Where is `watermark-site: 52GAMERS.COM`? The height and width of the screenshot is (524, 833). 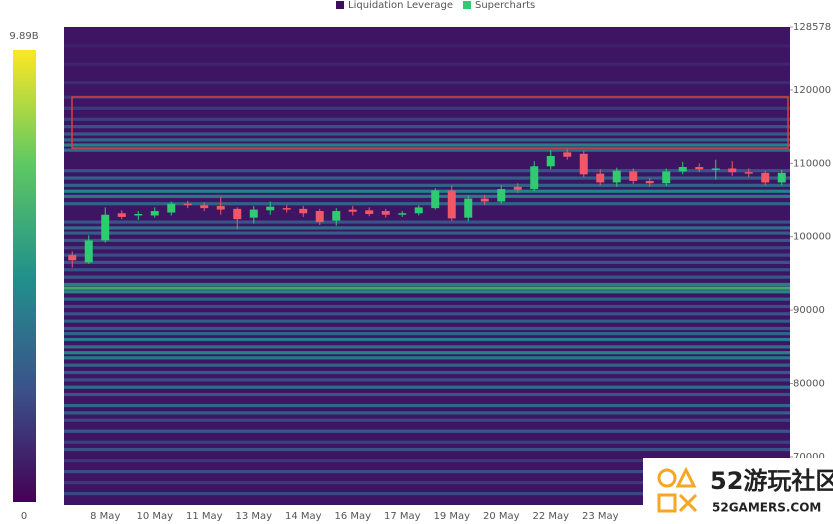
watermark-site: 52GAMERS.COM is located at coordinates (766, 508).